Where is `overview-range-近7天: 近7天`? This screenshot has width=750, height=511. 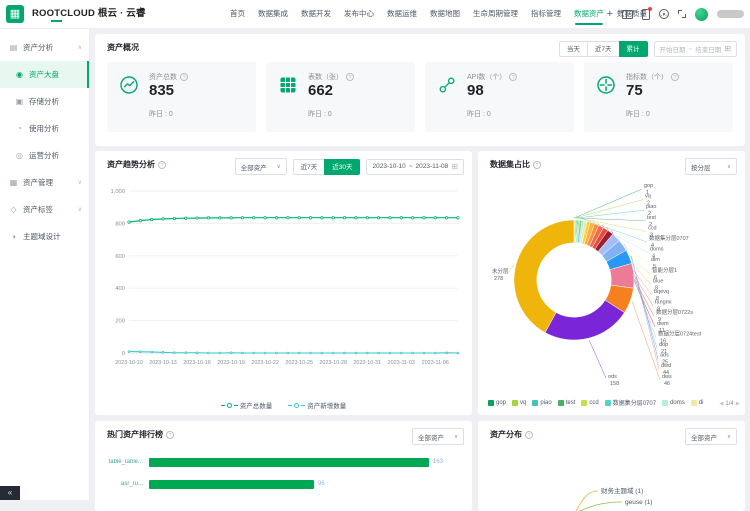 overview-range-近7天: 近7天 is located at coordinates (603, 49).